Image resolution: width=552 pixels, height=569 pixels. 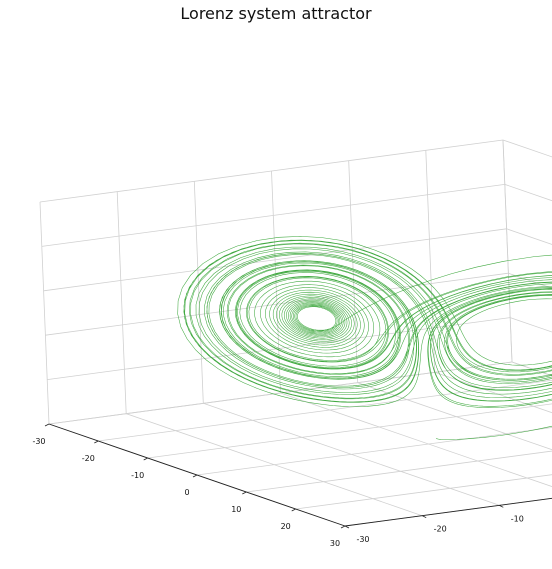 What do you see at coordinates (276, 13) in the screenshot?
I see `chart-title: Lorenz system attractor` at bounding box center [276, 13].